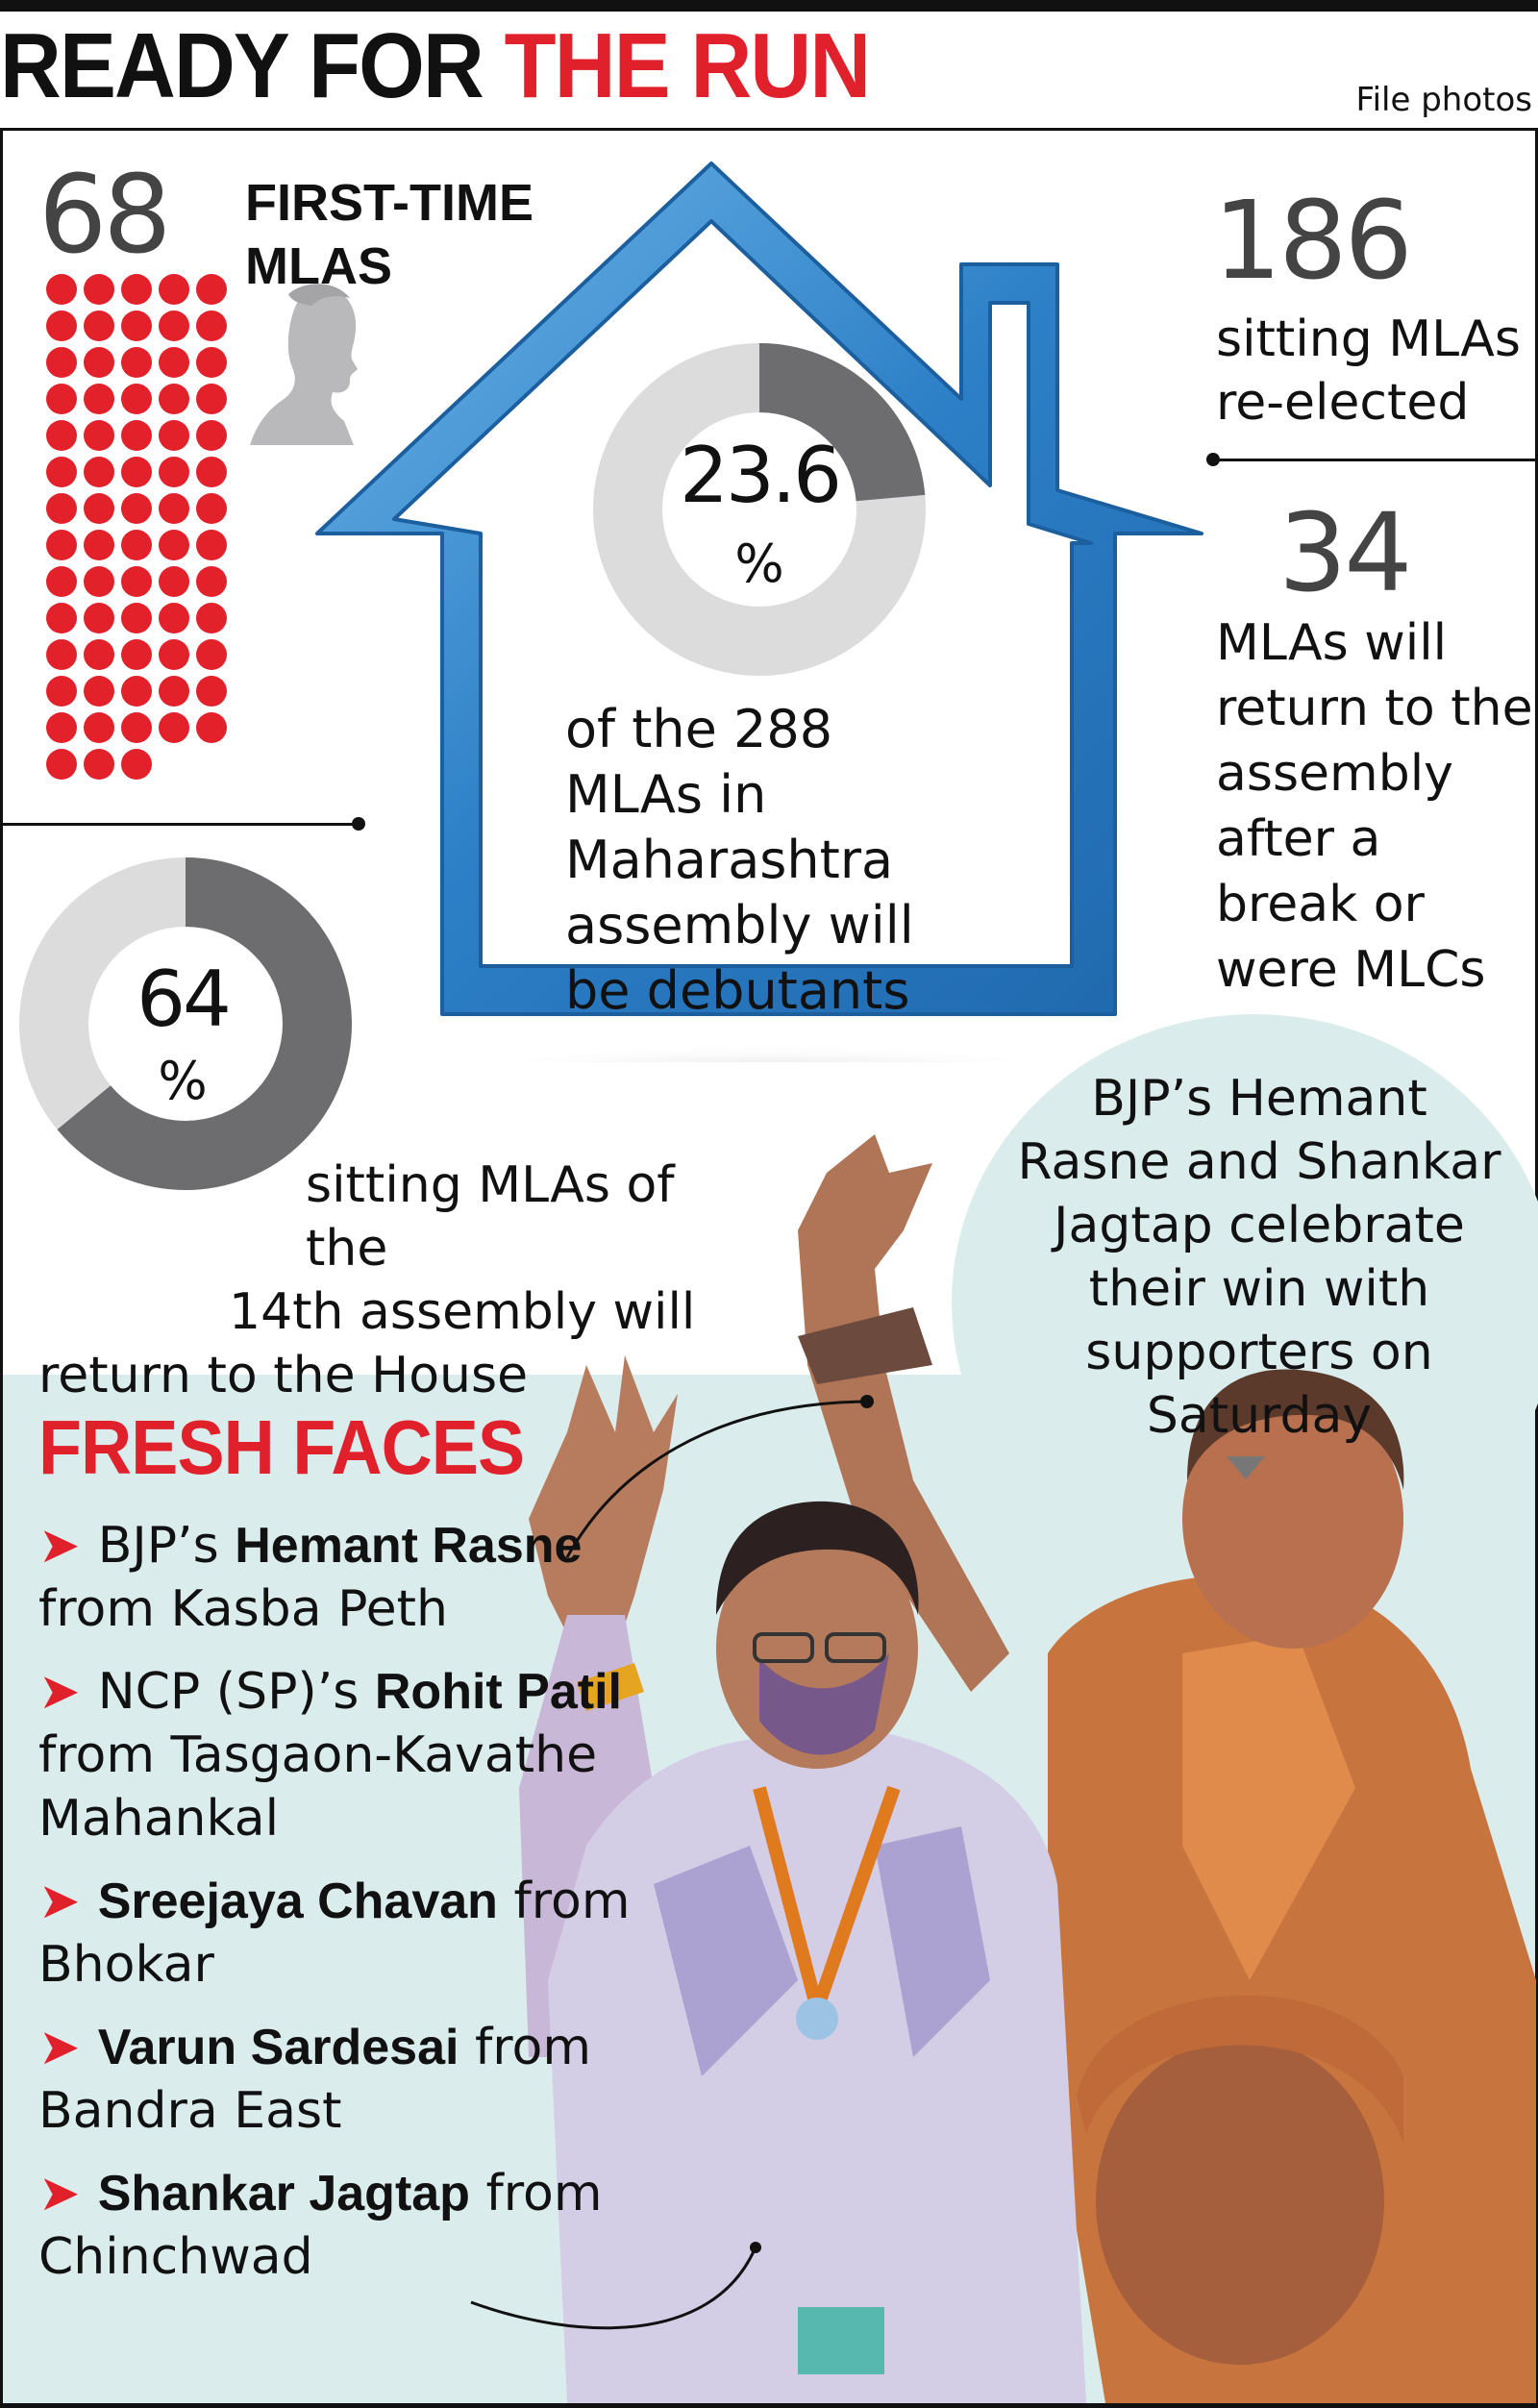 Image resolution: width=1538 pixels, height=2408 pixels. Describe the element at coordinates (769, 129) in the screenshot. I see `header-divider` at that location.